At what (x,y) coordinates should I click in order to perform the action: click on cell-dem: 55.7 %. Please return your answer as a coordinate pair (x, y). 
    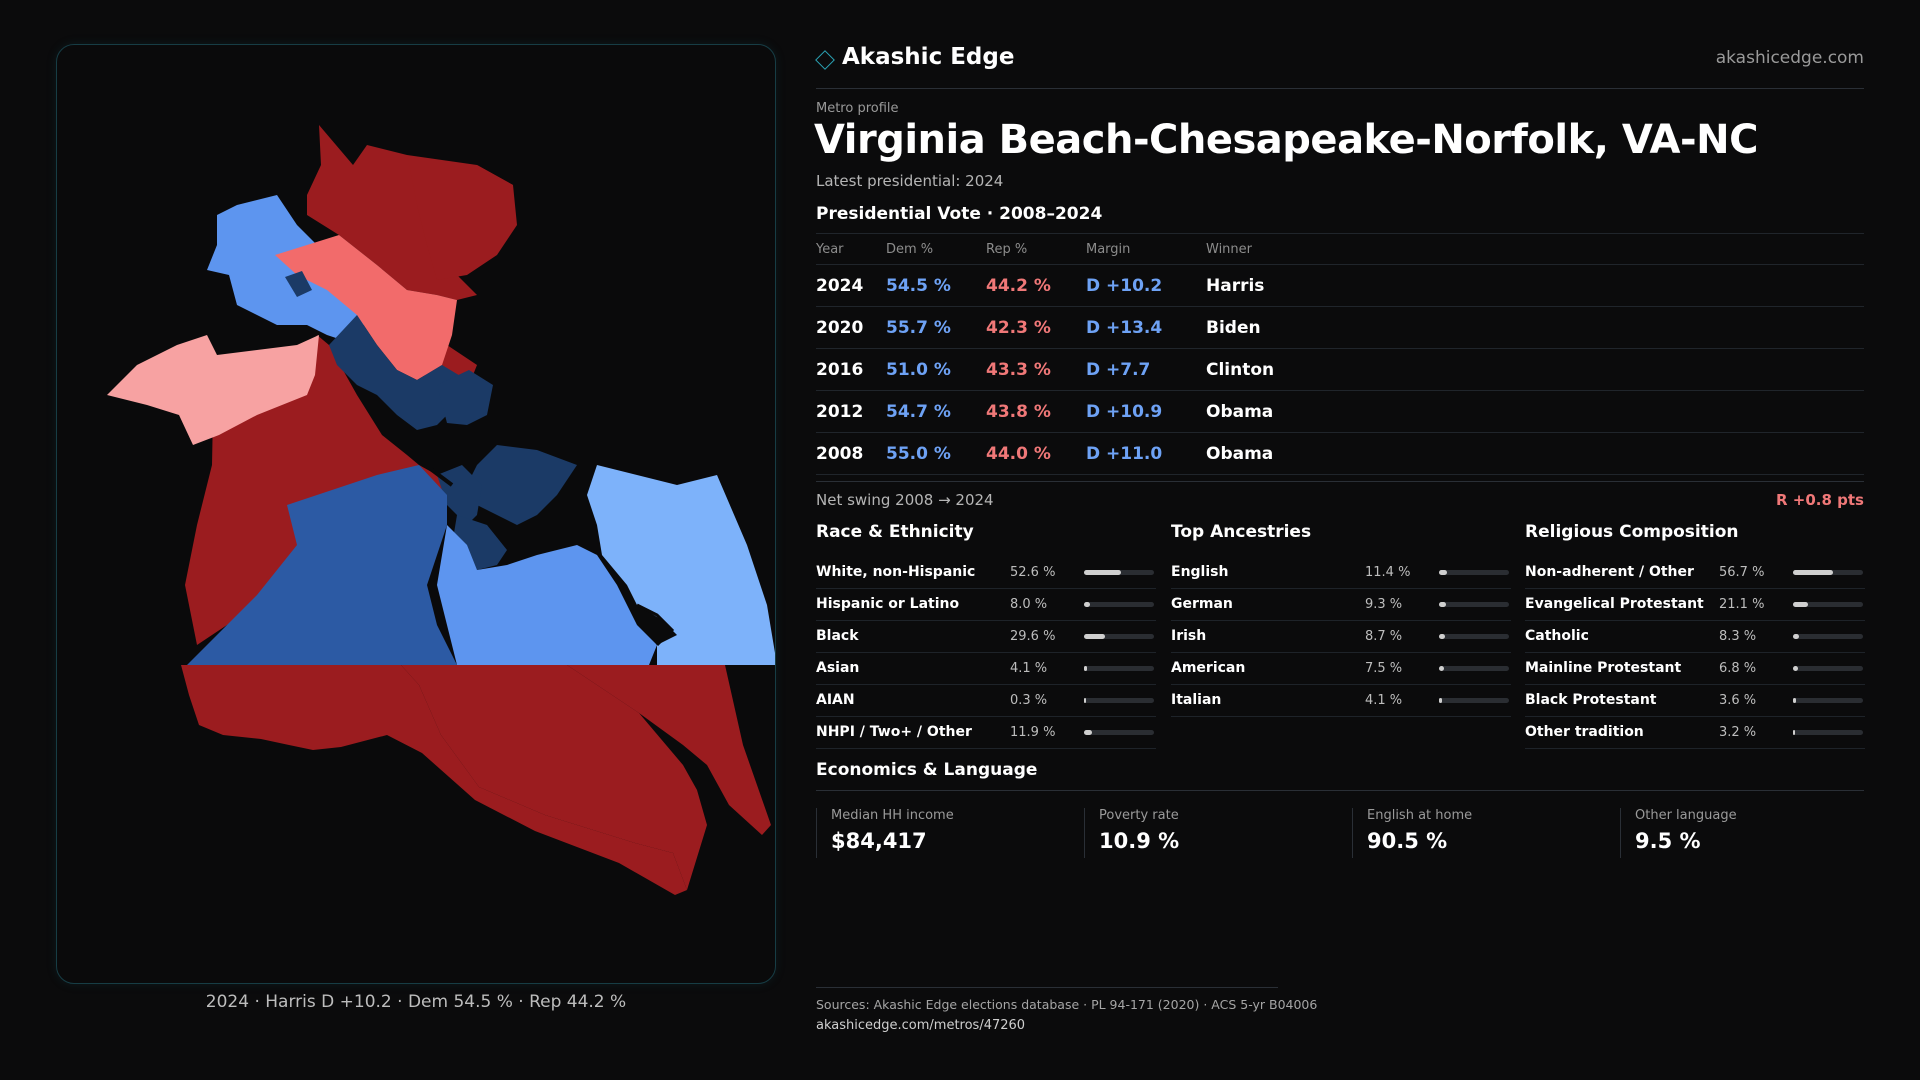
    Looking at the image, I should click on (936, 327).